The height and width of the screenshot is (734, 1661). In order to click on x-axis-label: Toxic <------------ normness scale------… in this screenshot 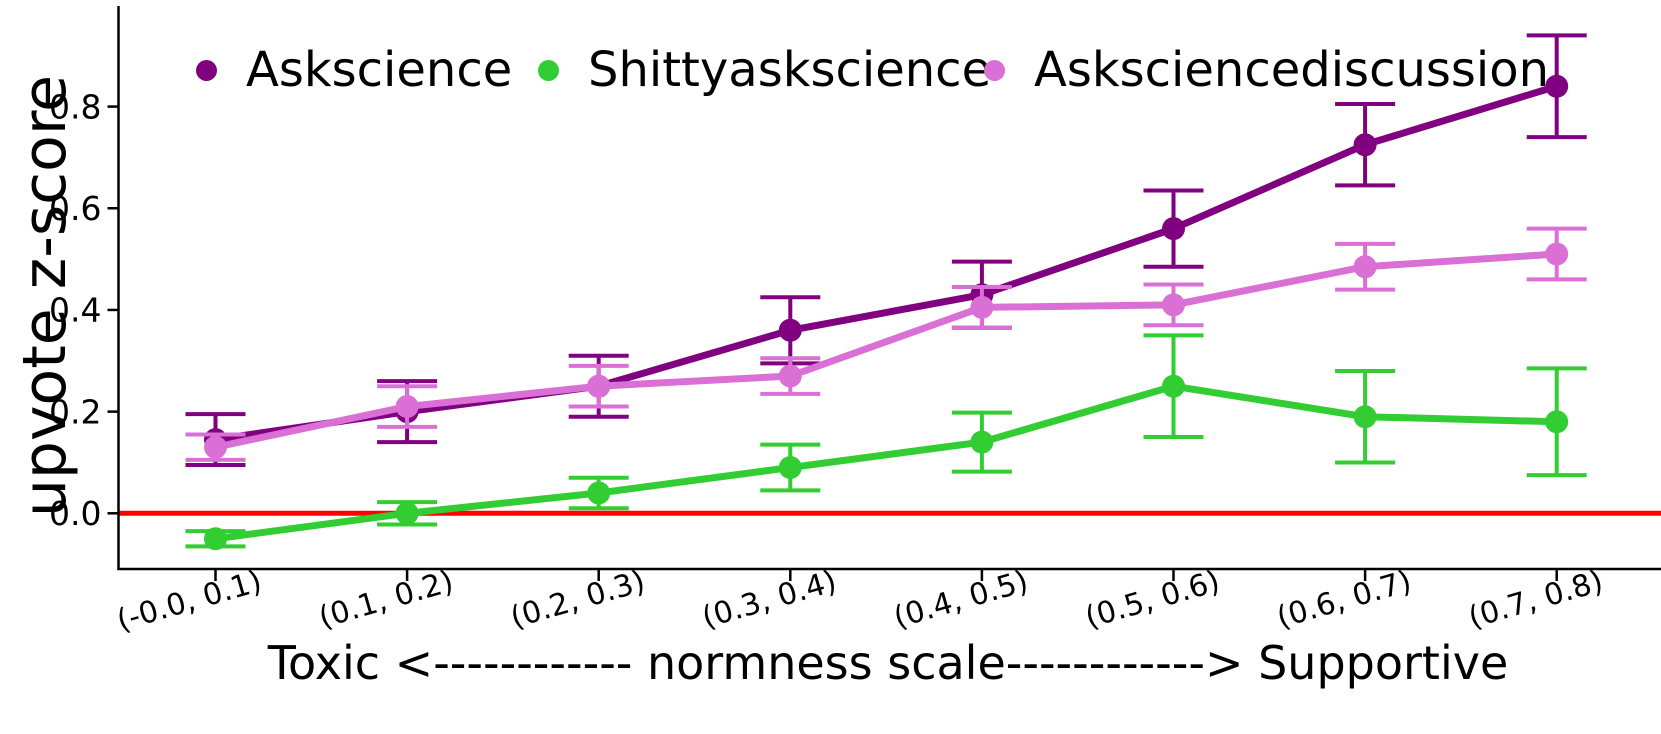, I will do `click(888, 663)`.